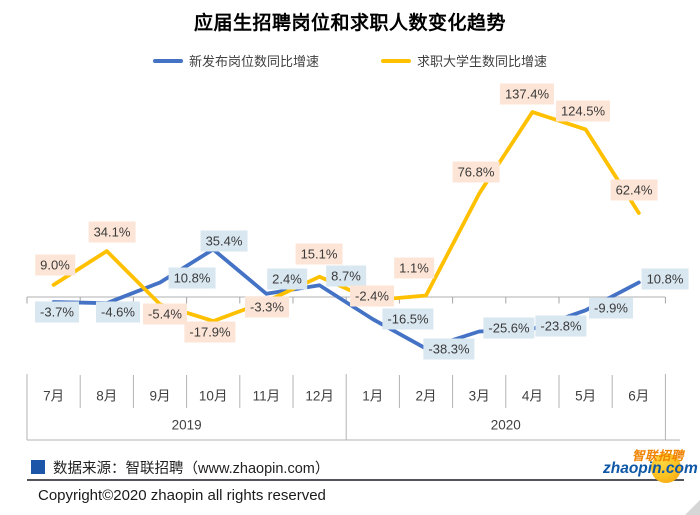 This screenshot has width=700, height=515. What do you see at coordinates (396, 60) in the screenshot?
I see `legend-line-swatch-yellow-icon` at bounding box center [396, 60].